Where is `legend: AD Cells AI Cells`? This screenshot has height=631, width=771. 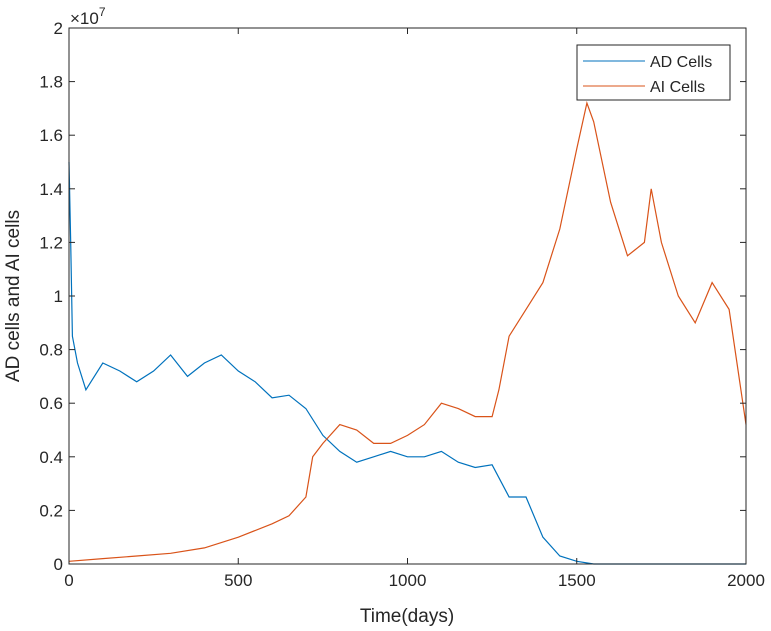
legend: AD Cells AI Cells is located at coordinates (653, 72).